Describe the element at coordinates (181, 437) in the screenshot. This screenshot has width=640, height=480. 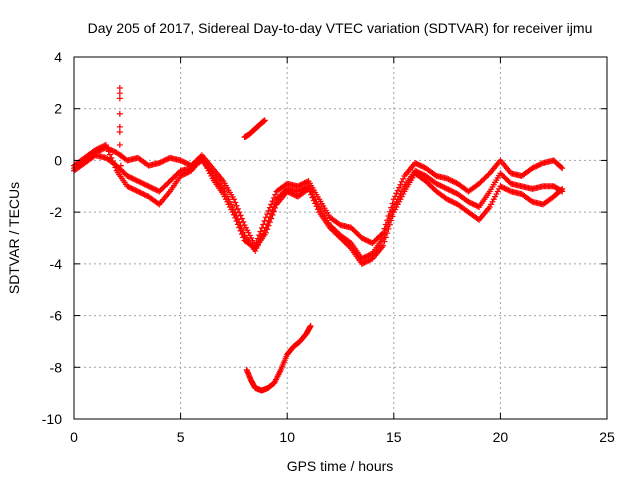
I see `x-tick-label: 5` at that location.